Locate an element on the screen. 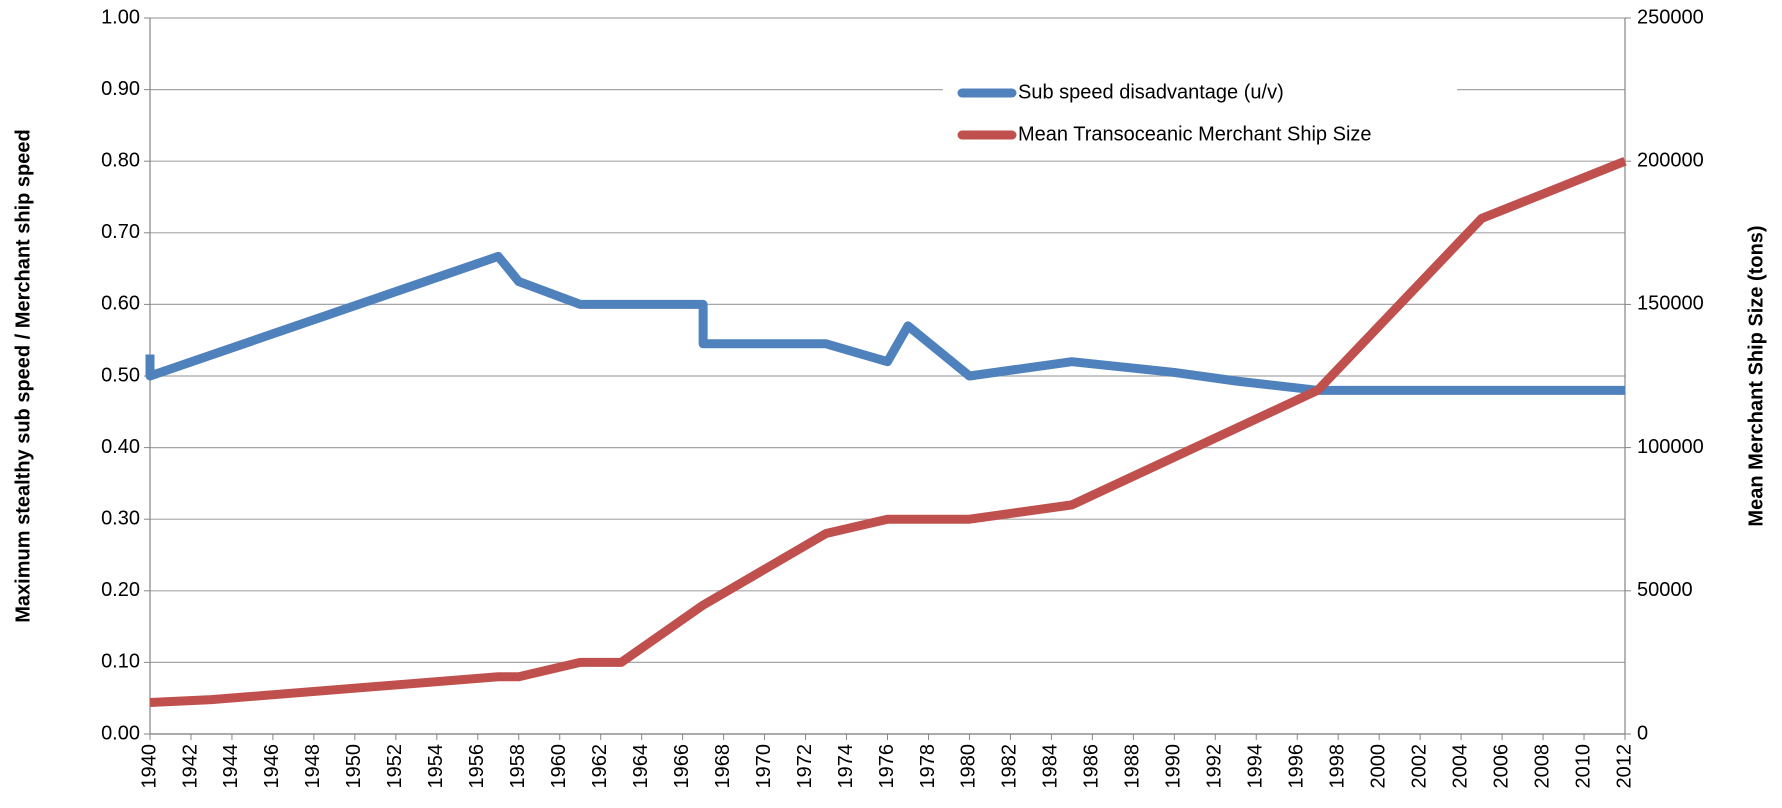  y-tick-label: 1.00 is located at coordinates (120, 17).